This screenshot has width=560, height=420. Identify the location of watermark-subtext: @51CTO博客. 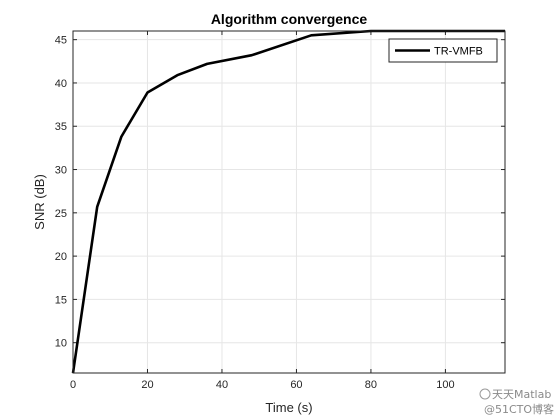
(519, 409).